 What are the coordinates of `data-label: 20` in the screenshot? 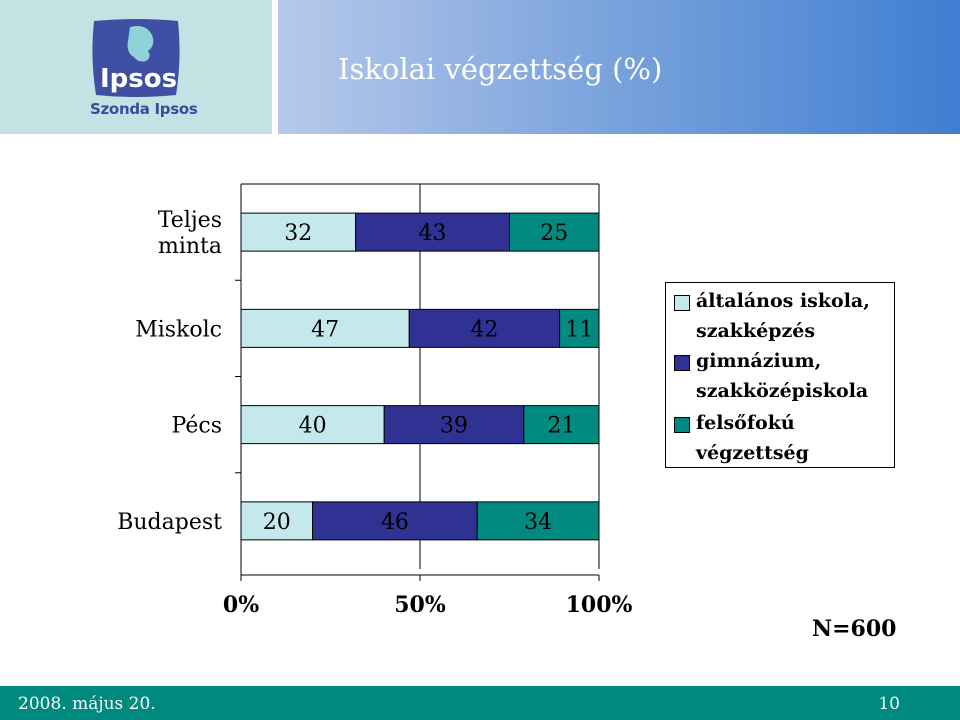 It's located at (277, 522).